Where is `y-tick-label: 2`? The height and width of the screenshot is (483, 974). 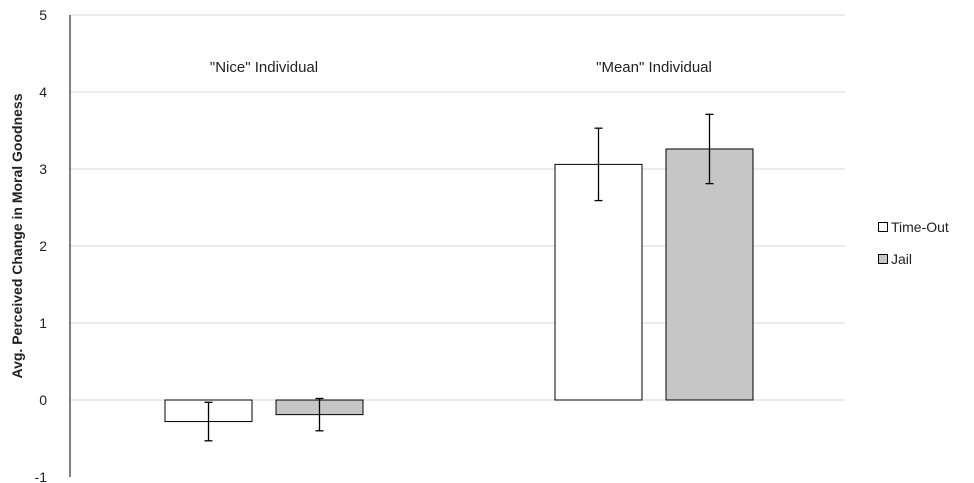
y-tick-label: 2 is located at coordinates (43, 246).